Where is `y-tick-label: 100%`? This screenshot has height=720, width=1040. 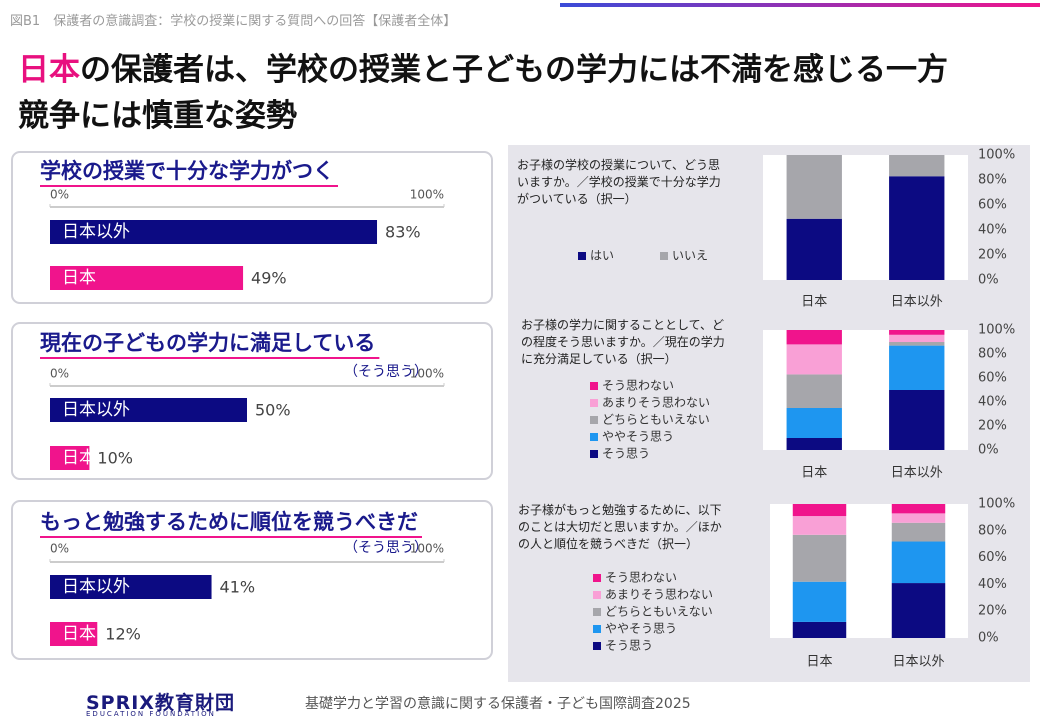 y-tick-label: 100% is located at coordinates (996, 155).